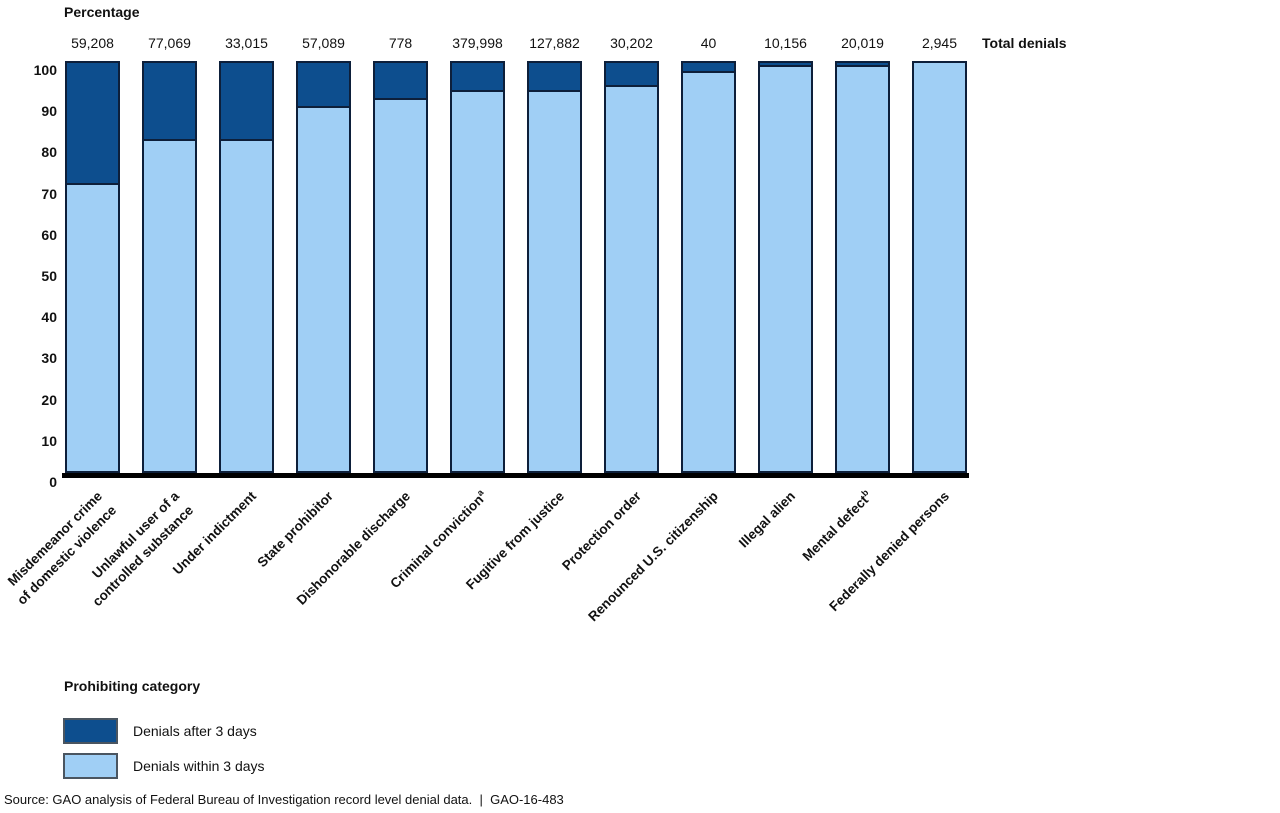  Describe the element at coordinates (169, 43) in the screenshot. I see `total-denials-value: 77,069` at that location.